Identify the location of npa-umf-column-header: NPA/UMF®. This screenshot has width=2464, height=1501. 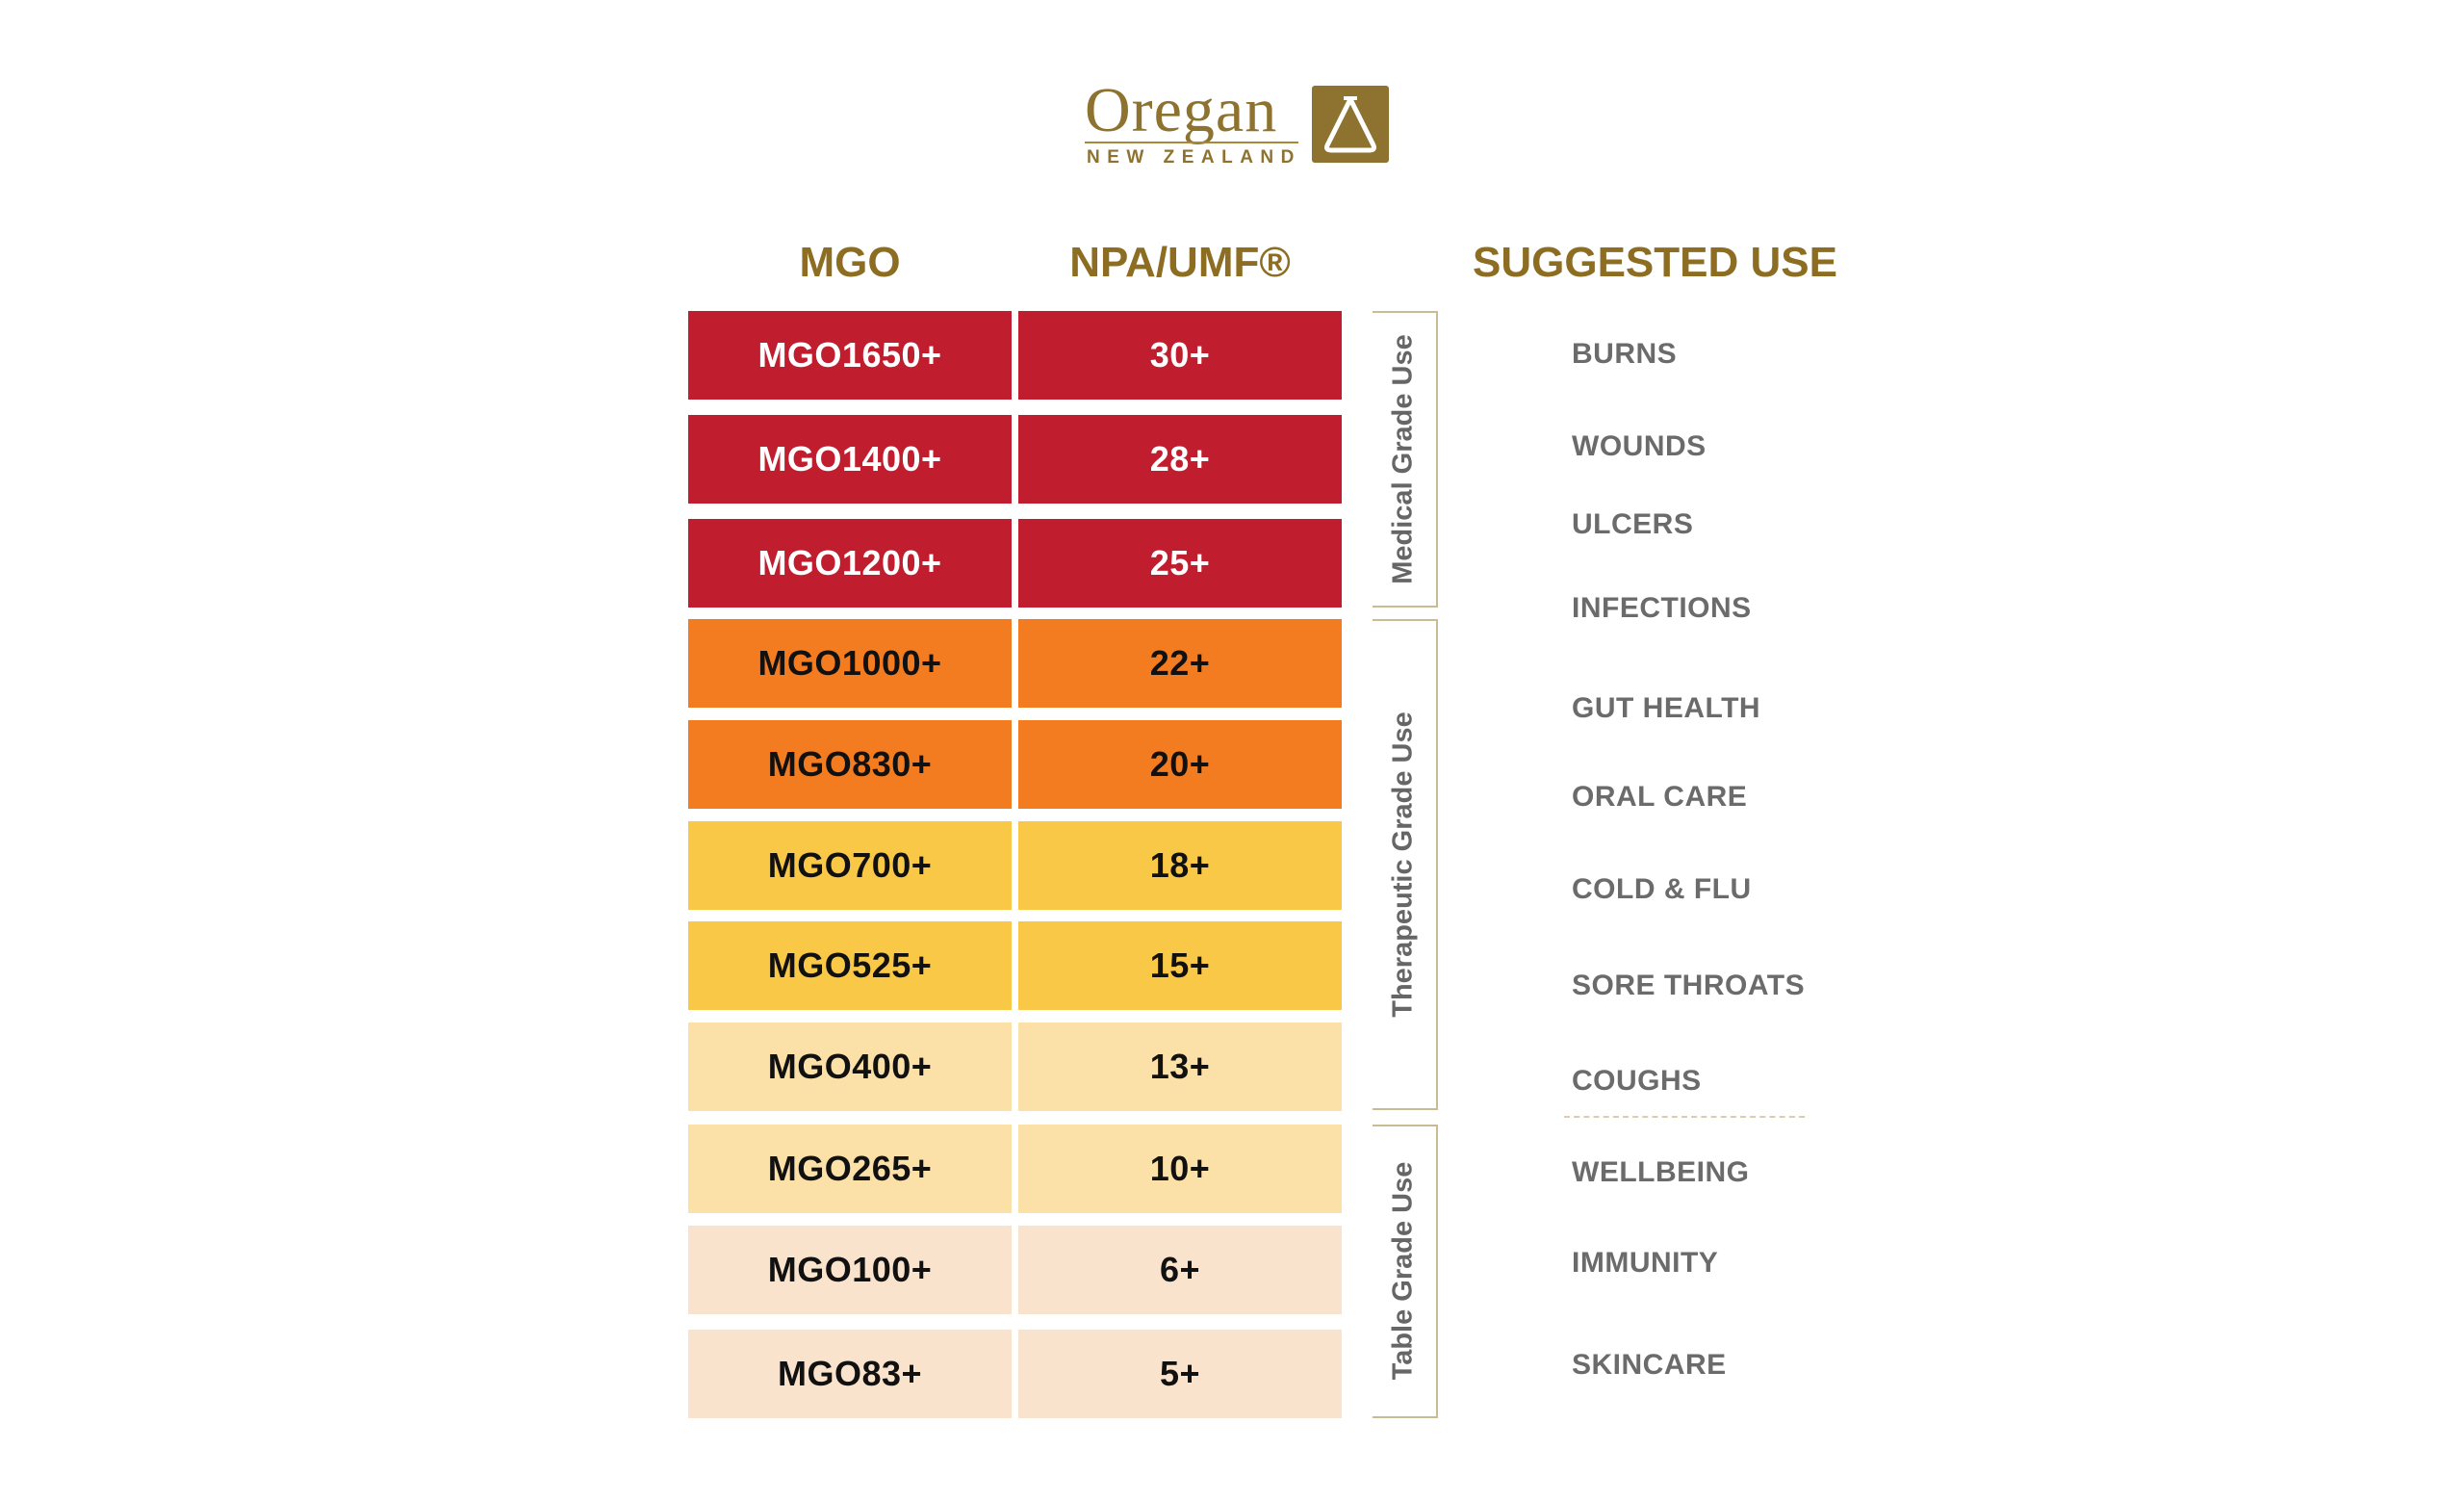
(1180, 262).